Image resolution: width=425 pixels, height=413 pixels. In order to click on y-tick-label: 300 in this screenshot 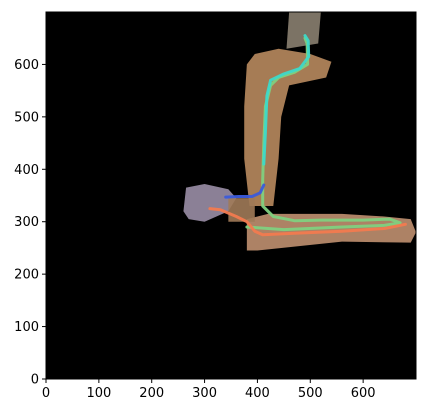, I will do `click(26, 222)`.